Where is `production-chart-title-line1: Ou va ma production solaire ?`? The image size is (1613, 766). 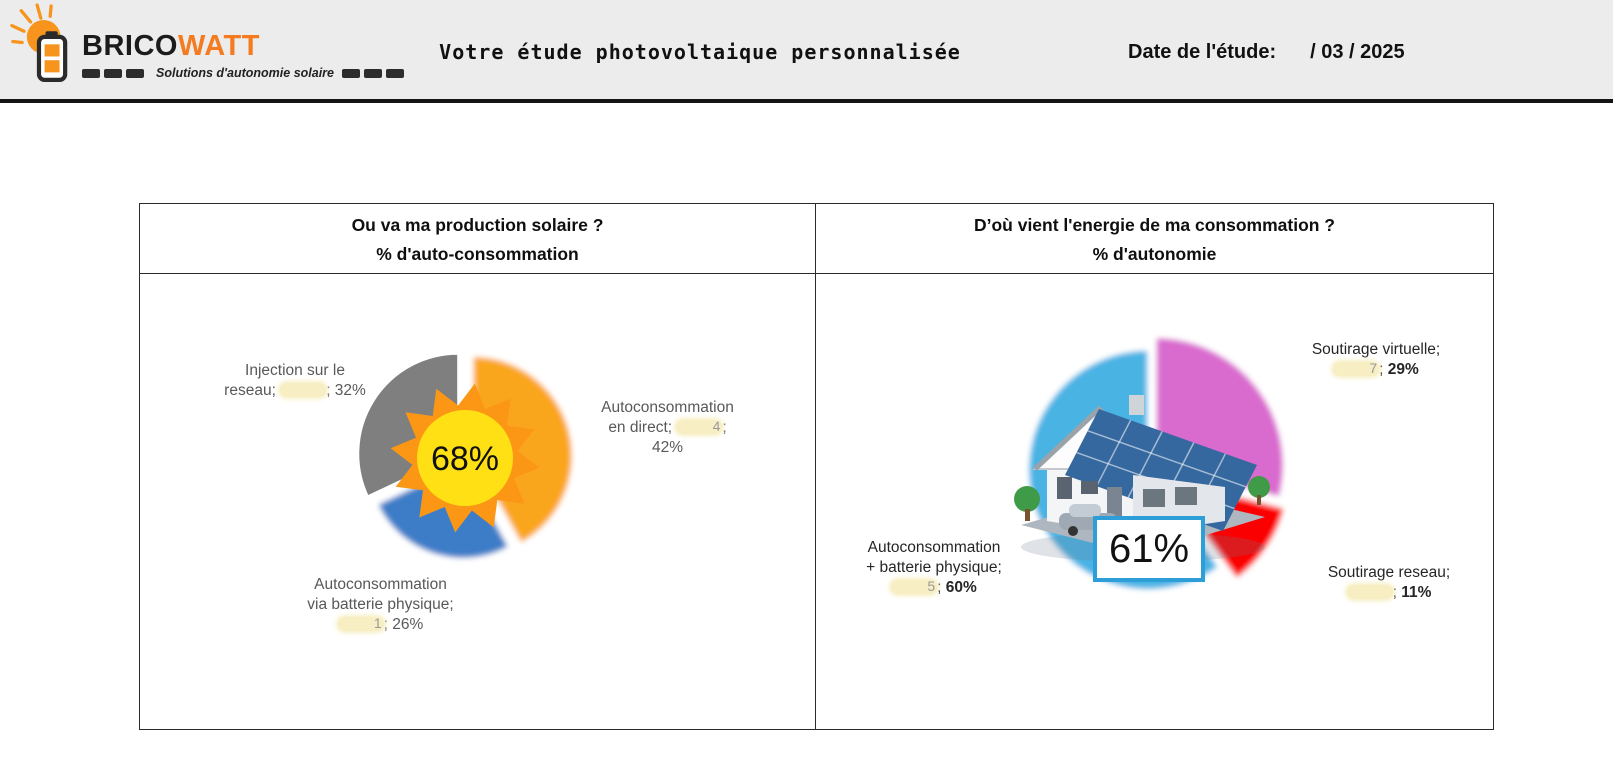 production-chart-title-line1: Ou va ma production solaire ? is located at coordinates (477, 225).